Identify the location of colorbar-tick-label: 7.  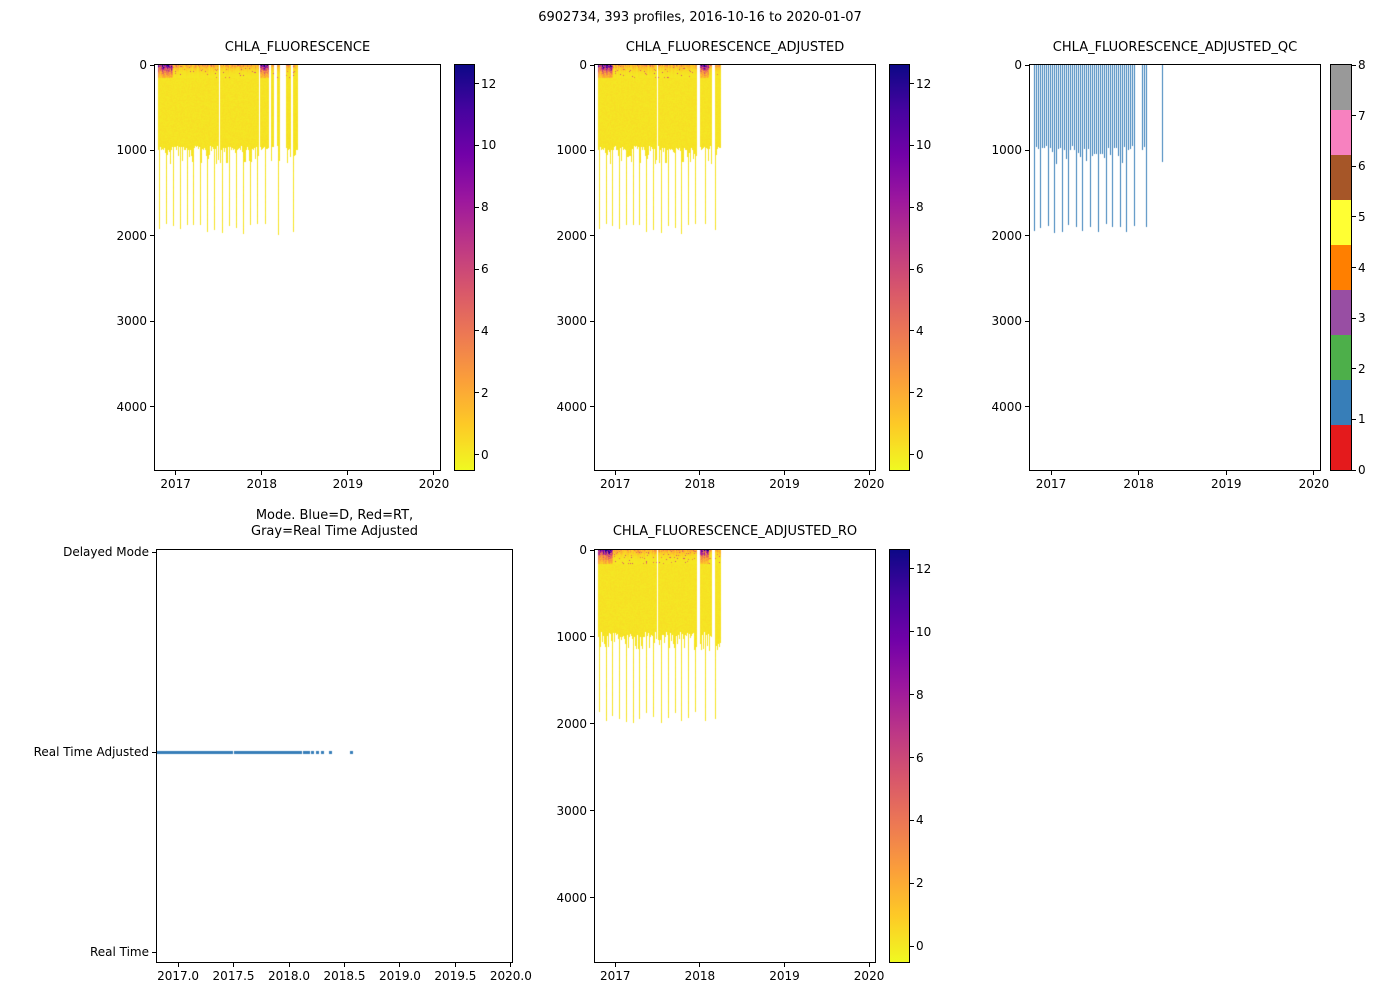
(1362, 115).